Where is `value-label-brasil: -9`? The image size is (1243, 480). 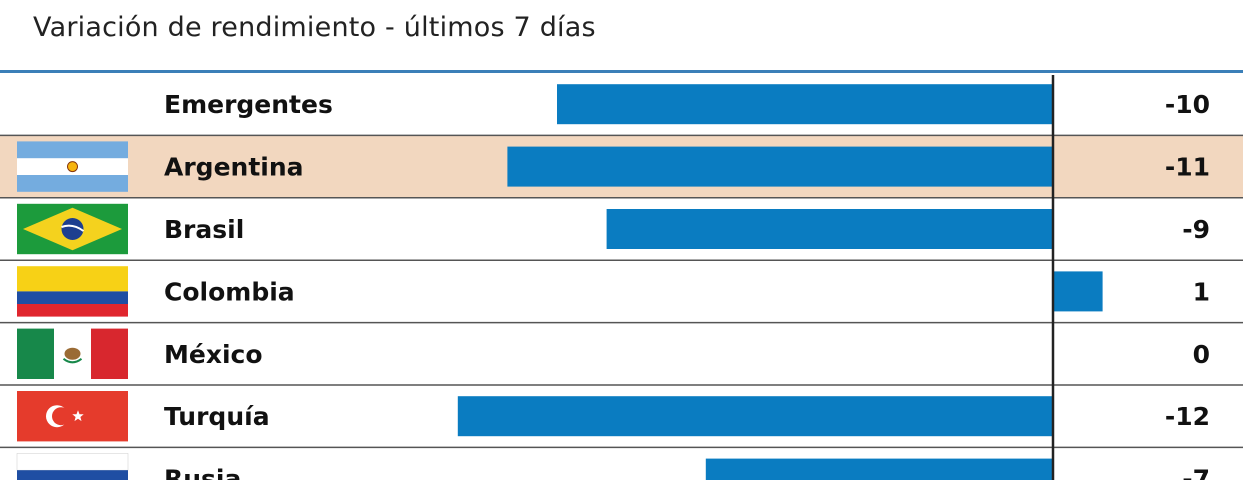
value-label-brasil: -9 is located at coordinates (1196, 229).